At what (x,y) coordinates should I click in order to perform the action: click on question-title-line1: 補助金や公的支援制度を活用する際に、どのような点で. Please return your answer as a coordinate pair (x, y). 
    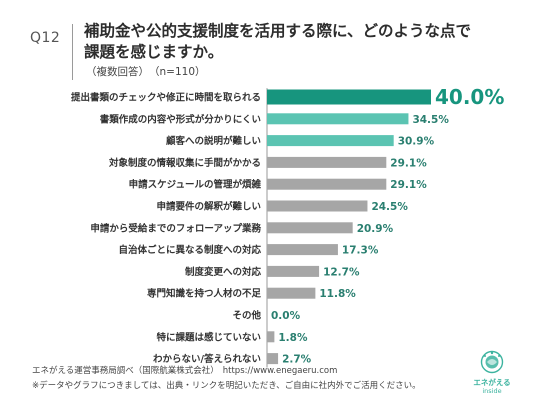
    Looking at the image, I should click on (278, 31).